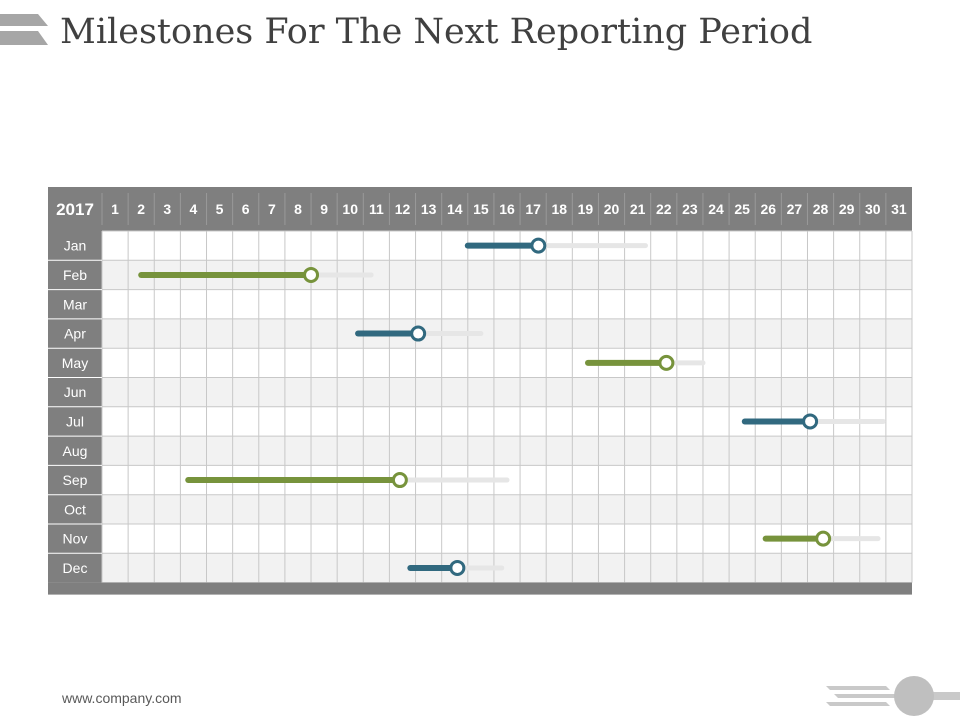 This screenshot has width=960, height=720. I want to click on milestone-marker-dec, so click(457, 567).